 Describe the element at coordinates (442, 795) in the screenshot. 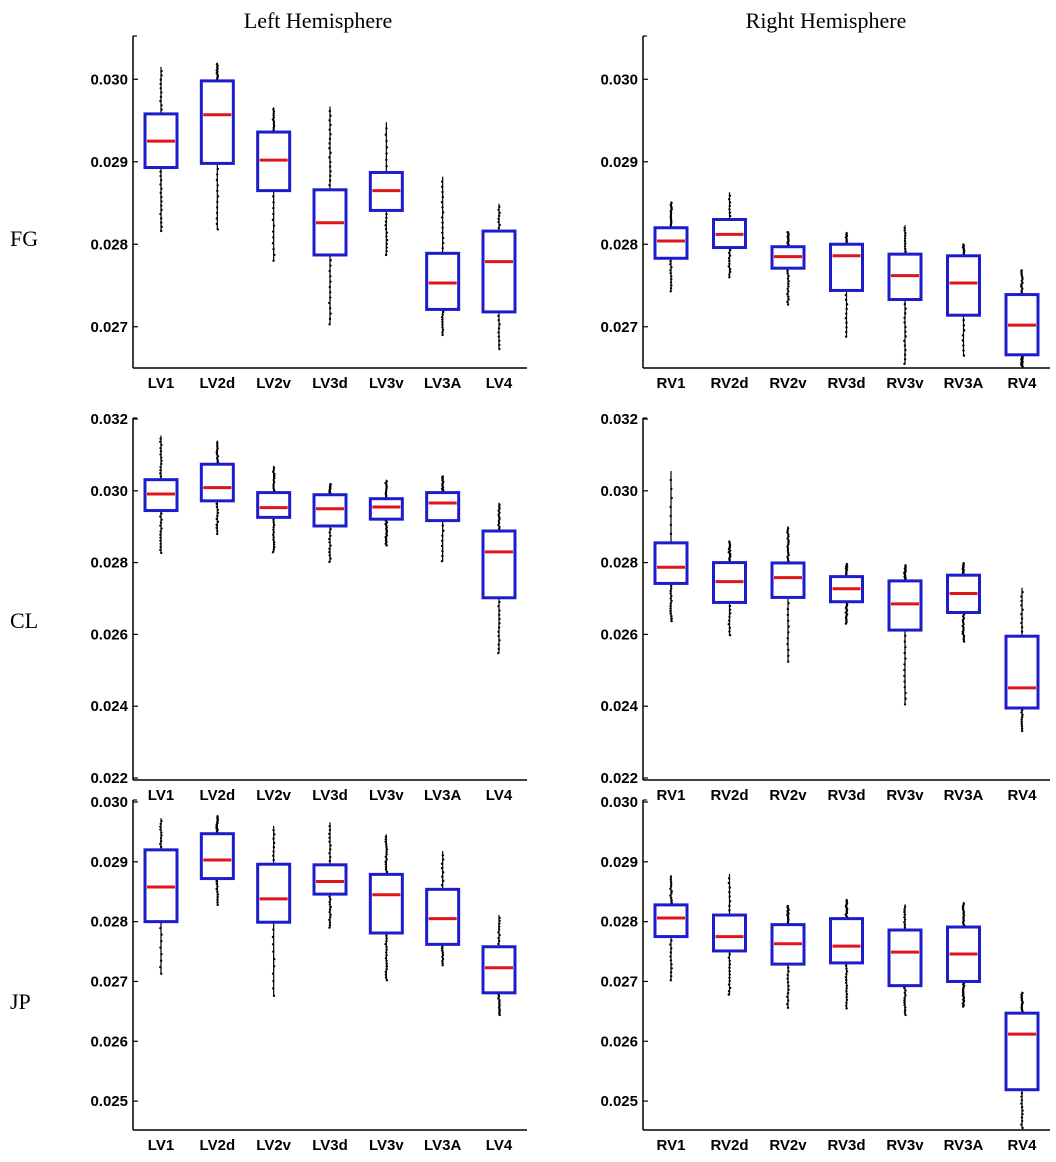

I see `category-label: LV3A` at that location.